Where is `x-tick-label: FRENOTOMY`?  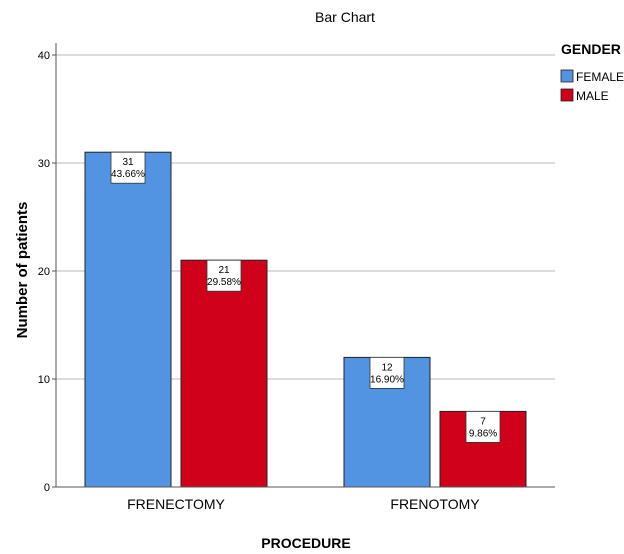
x-tick-label: FRENOTOMY is located at coordinates (435, 504).